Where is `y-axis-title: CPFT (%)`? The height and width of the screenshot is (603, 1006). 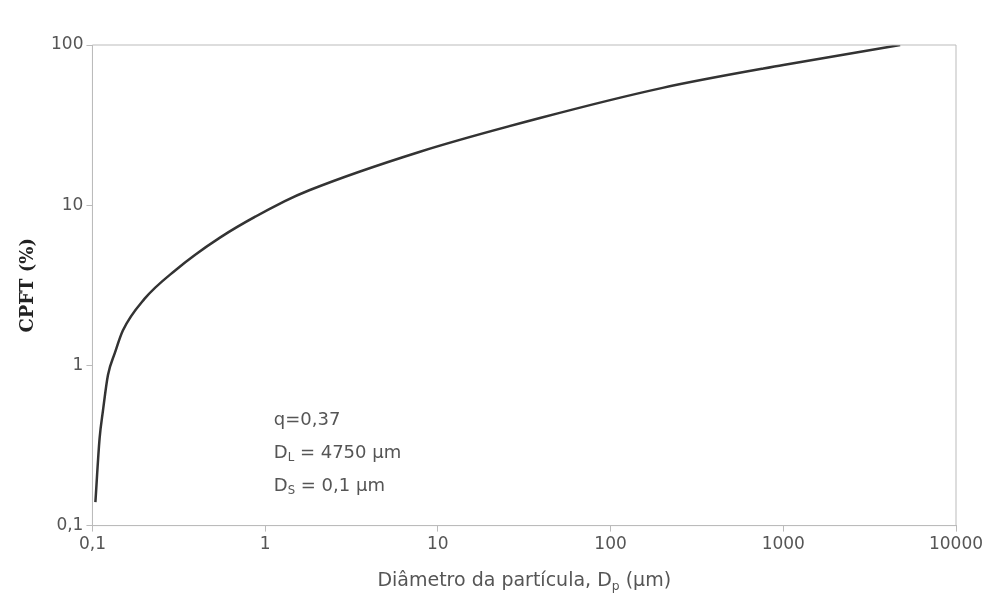 y-axis-title: CPFT (%) is located at coordinates (26, 285).